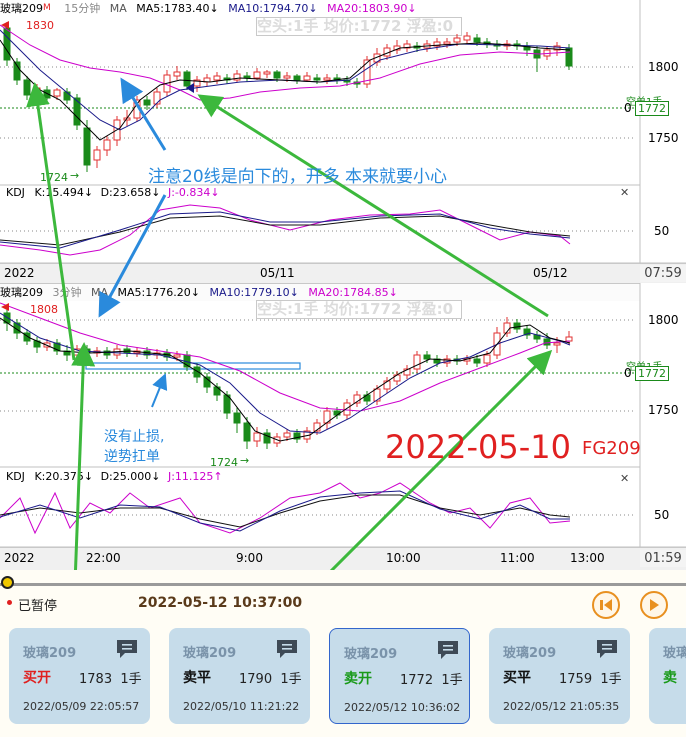 This screenshot has height=737, width=686. Describe the element at coordinates (628, 373) in the screenshot. I see `bottom-cost-marker: 0` at that location.